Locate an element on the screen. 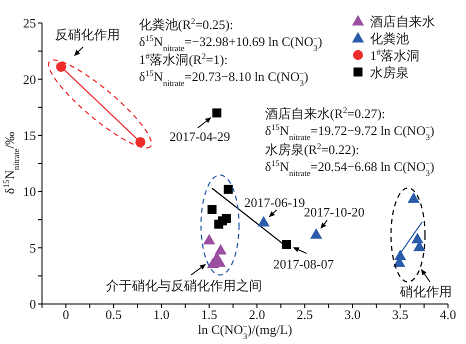  y-tick-label: 0 is located at coordinates (33, 304).